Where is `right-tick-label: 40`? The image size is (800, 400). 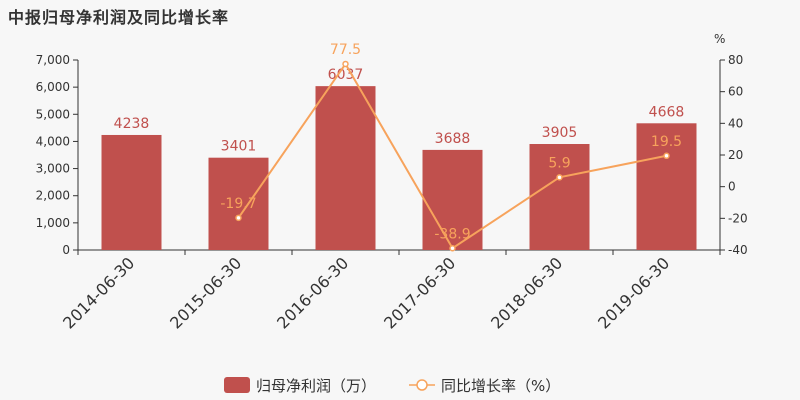 right-tick-label: 40 is located at coordinates (735, 123).